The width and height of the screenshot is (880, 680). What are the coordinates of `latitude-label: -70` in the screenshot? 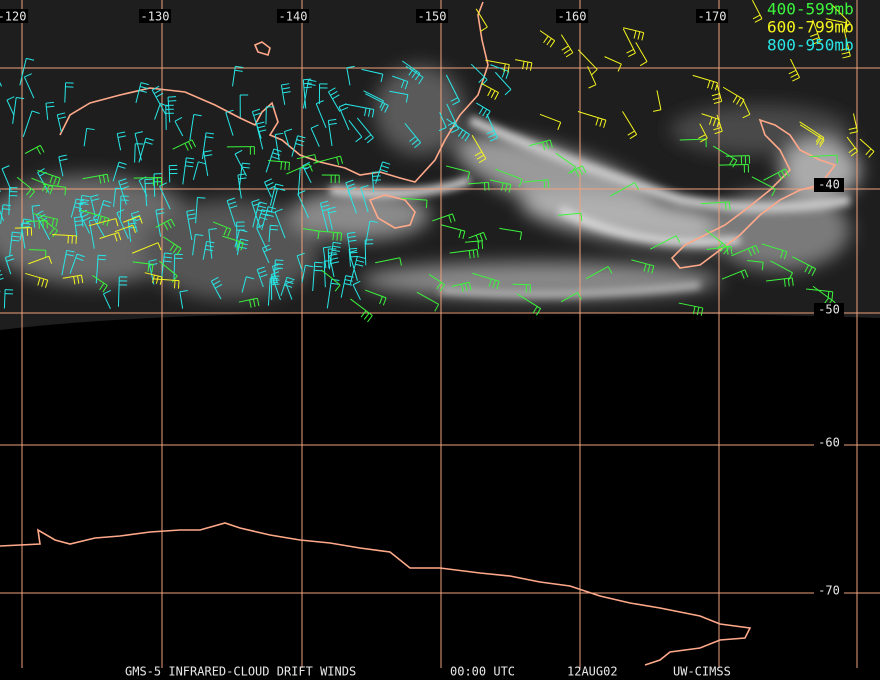 It's located at (829, 591).